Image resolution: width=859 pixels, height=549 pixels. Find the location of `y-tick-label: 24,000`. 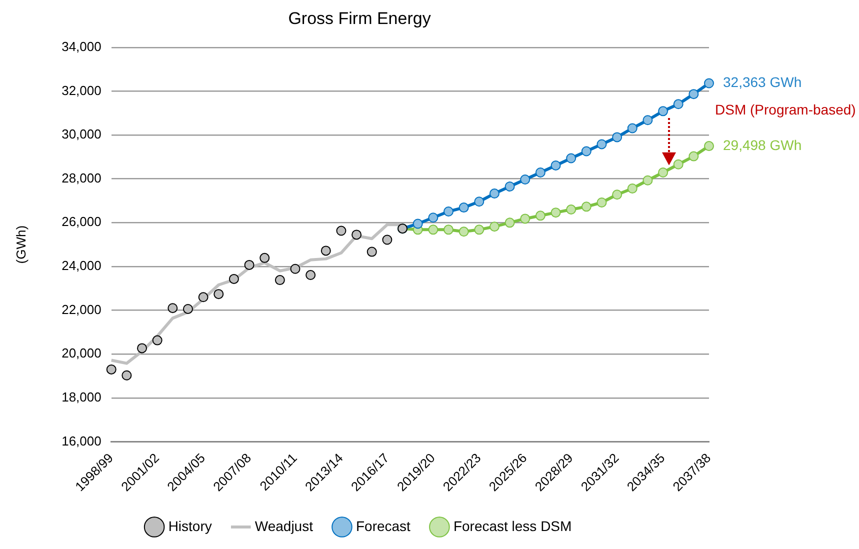

y-tick-label: 24,000 is located at coordinates (82, 266).